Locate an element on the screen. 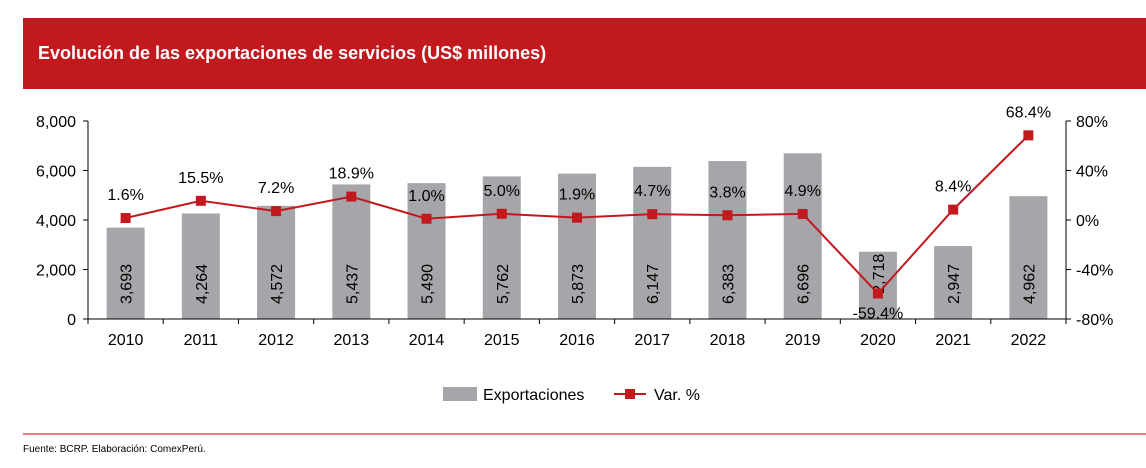  line-marker-2020 is located at coordinates (877, 293).